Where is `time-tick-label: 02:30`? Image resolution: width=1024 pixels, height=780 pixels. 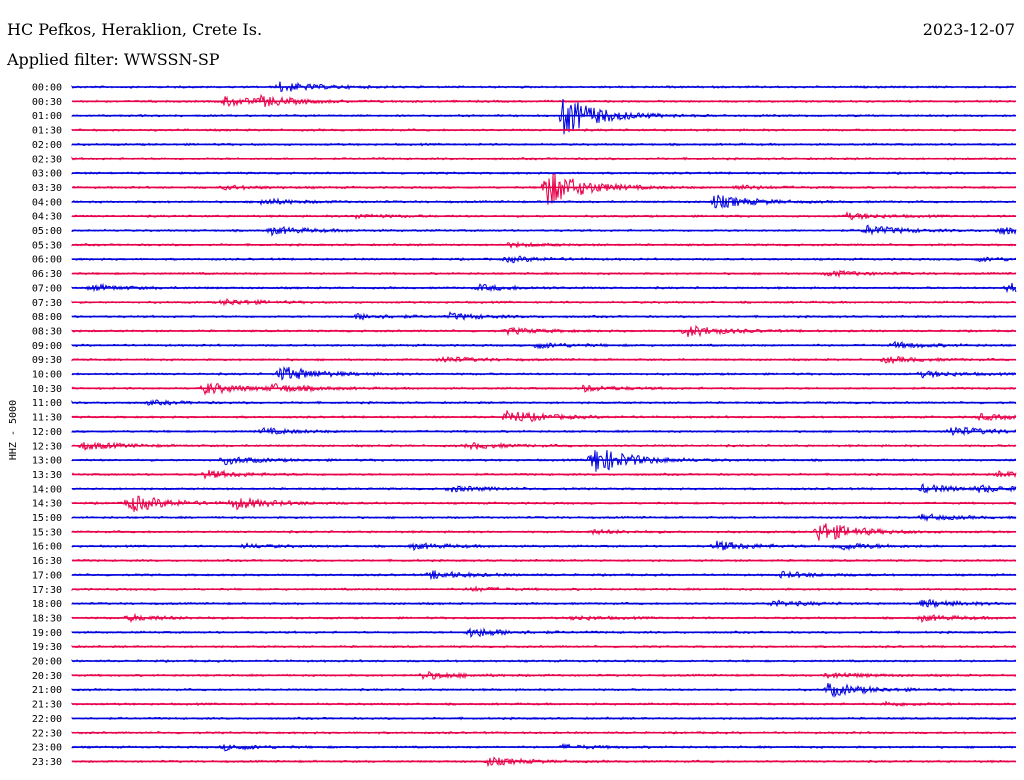 time-tick-label: 02:30 is located at coordinates (47, 159).